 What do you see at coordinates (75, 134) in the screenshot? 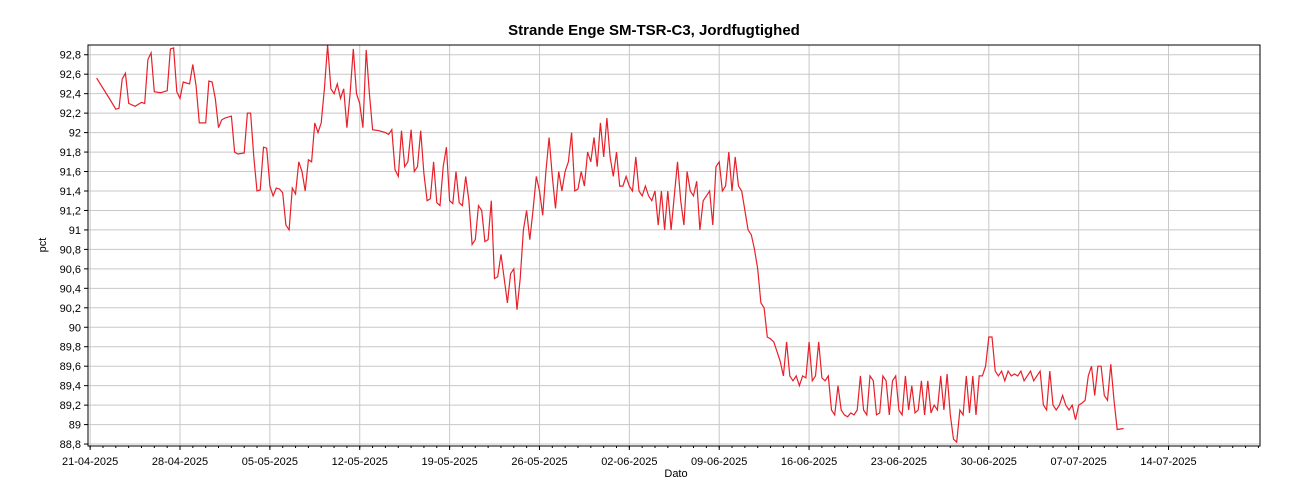
I see `y-tick-label: 92` at bounding box center [75, 134].